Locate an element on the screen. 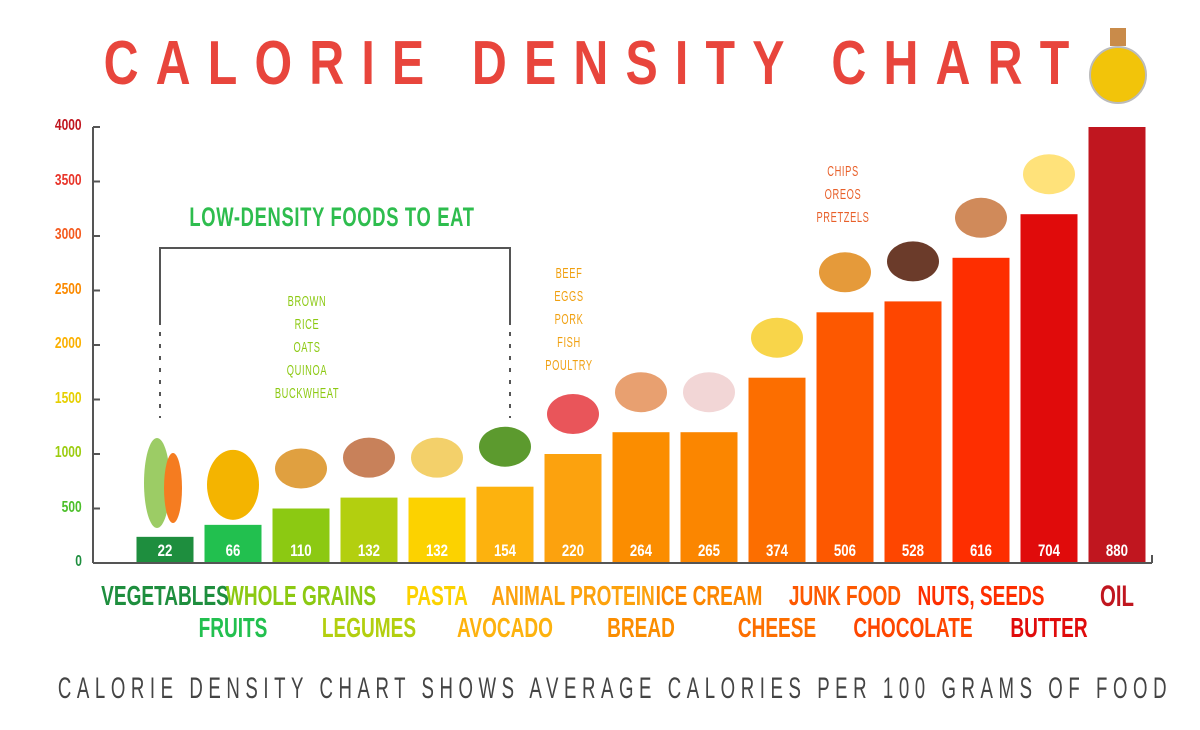  note-line: BROWN is located at coordinates (307, 301).